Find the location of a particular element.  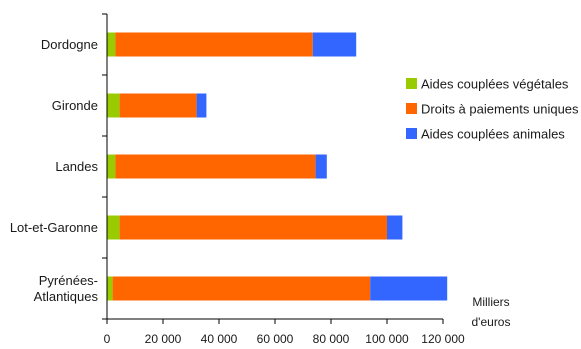

category-label: Dordogne is located at coordinates (69, 44).